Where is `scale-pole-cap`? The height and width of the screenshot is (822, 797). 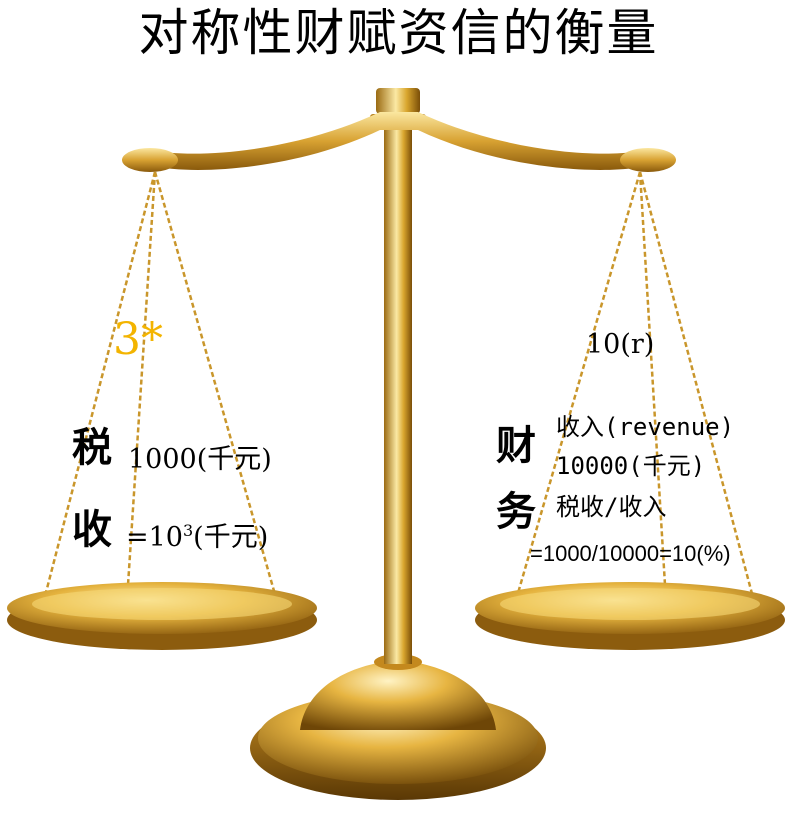 scale-pole-cap is located at coordinates (398, 101).